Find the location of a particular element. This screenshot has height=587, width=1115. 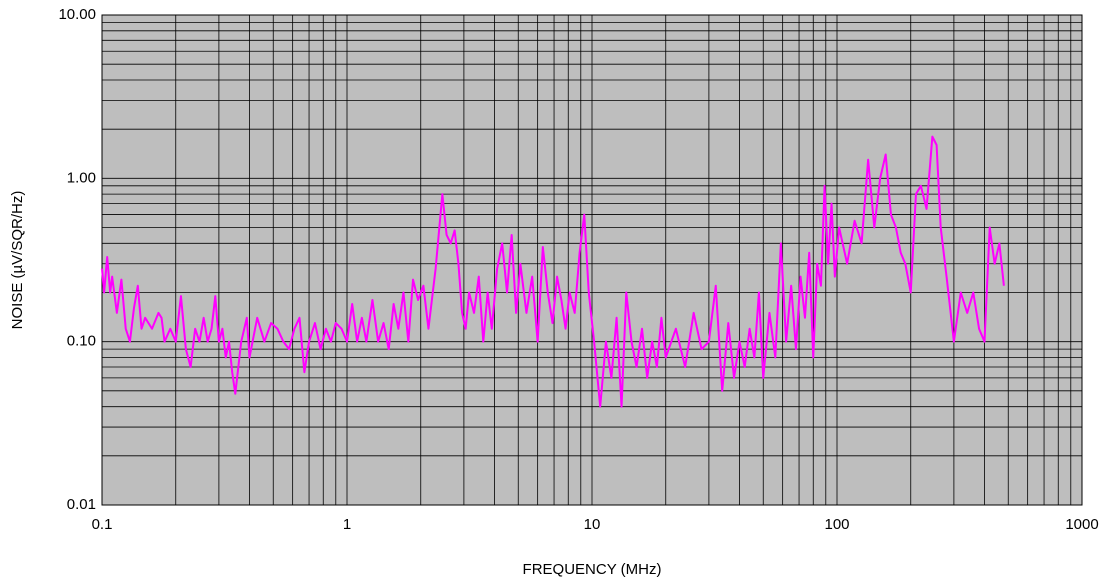

x-tick-label: 1000 is located at coordinates (1081, 524).